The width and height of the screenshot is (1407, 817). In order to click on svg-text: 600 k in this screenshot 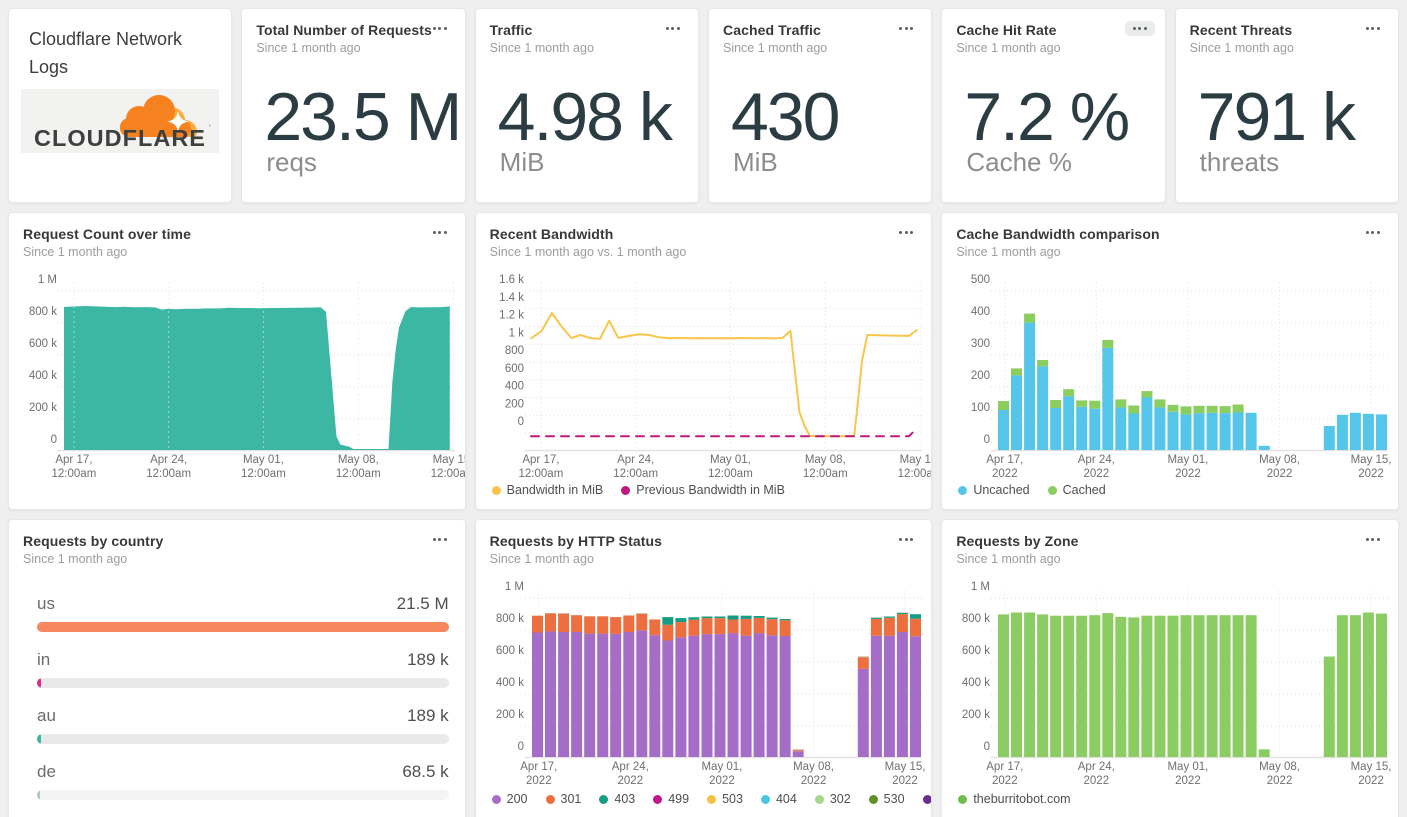, I will do `click(510, 651)`.